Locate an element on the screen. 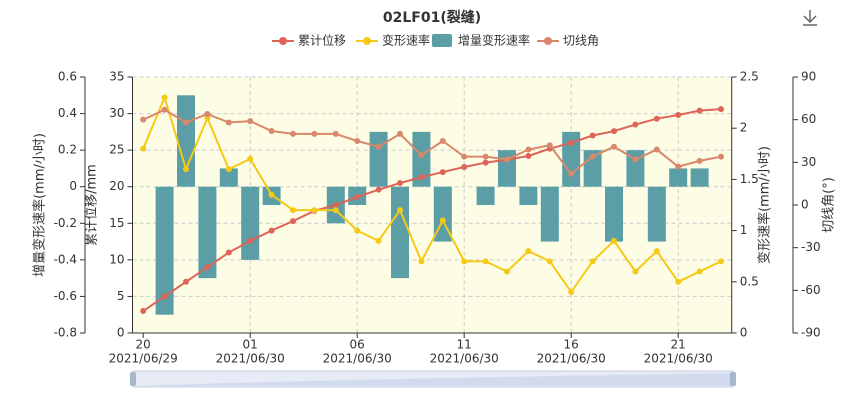  y-tick-label: 10 is located at coordinates (116, 259).